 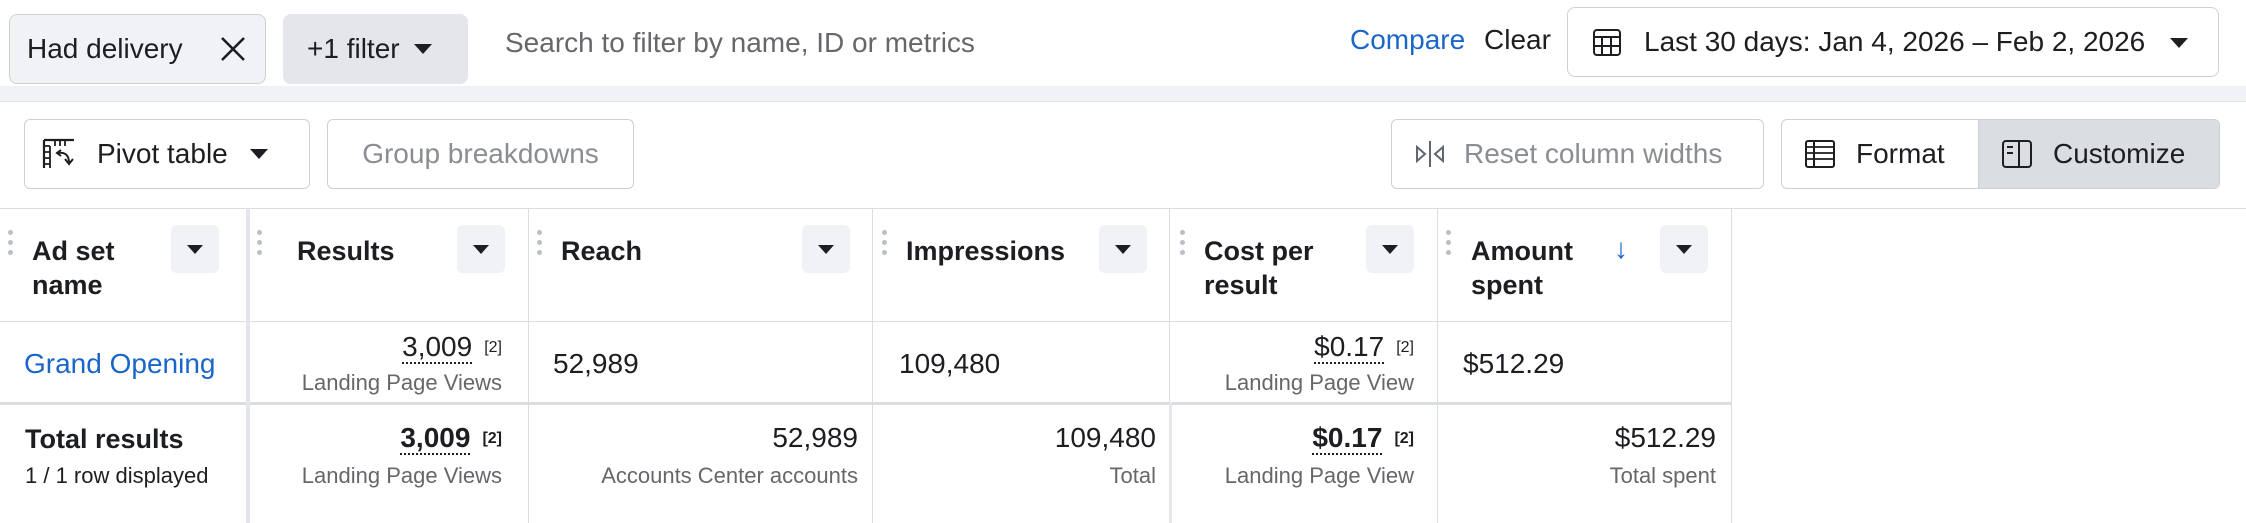 I want to click on compare-link: Compare, so click(x=1408, y=39).